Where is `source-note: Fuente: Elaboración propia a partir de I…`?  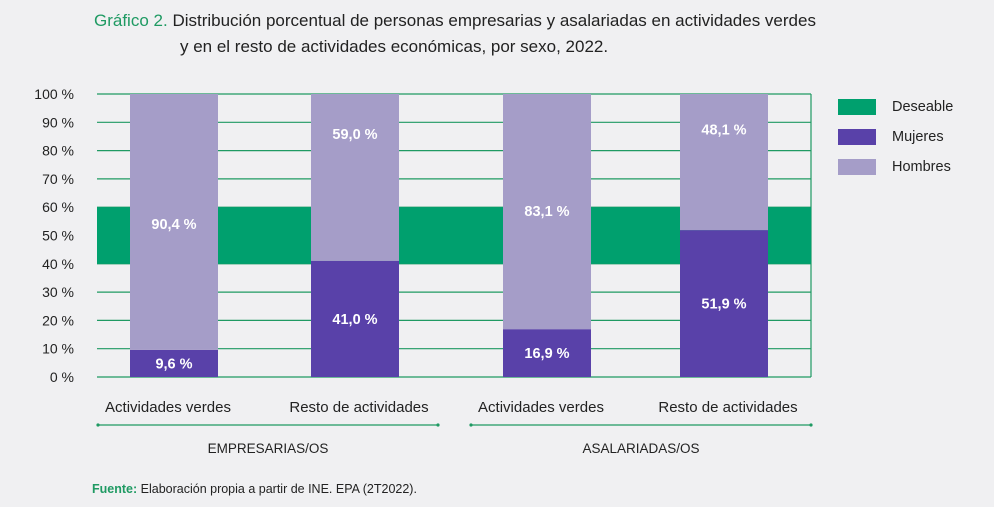 source-note: Fuente: Elaboración propia a partir de I… is located at coordinates (254, 489).